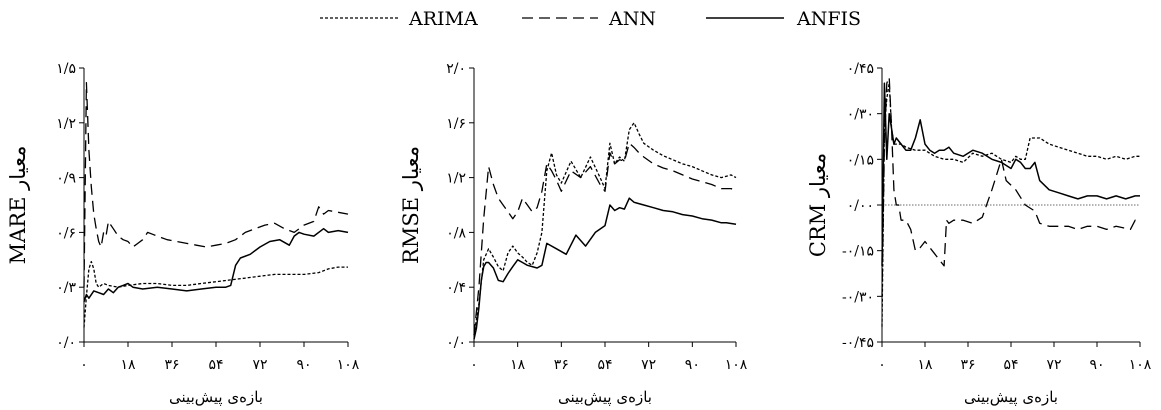  I want to click on y-tick-label: ۰/۱۵, so click(860, 160).